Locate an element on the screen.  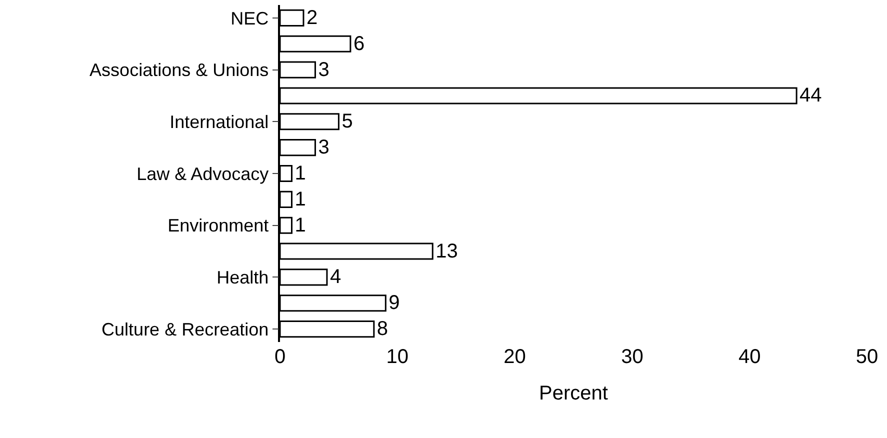
x-axis-title: Percent is located at coordinates (573, 393).